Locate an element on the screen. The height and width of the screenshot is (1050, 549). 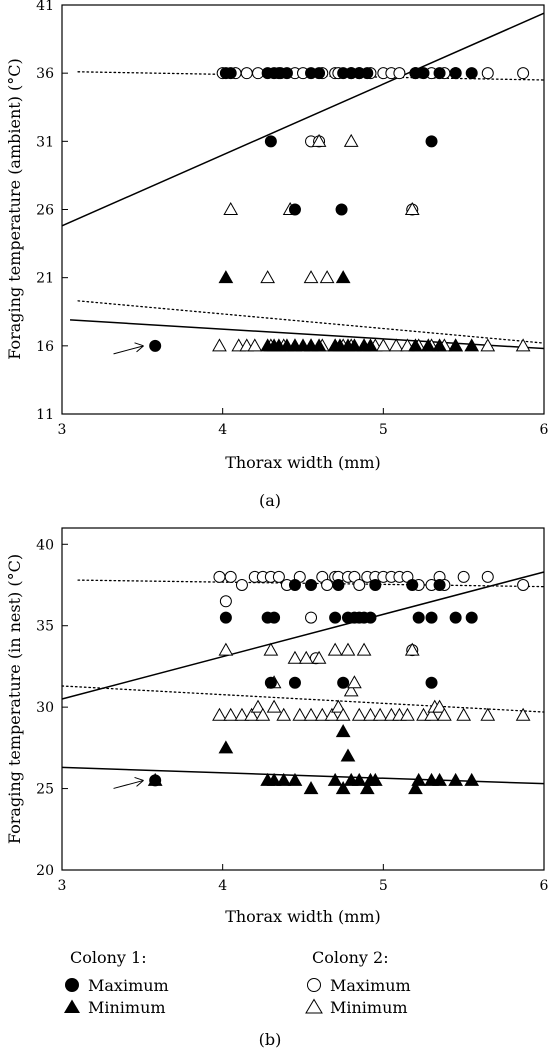
panel-b-y-tick-label: 30 is located at coordinates (45, 708).